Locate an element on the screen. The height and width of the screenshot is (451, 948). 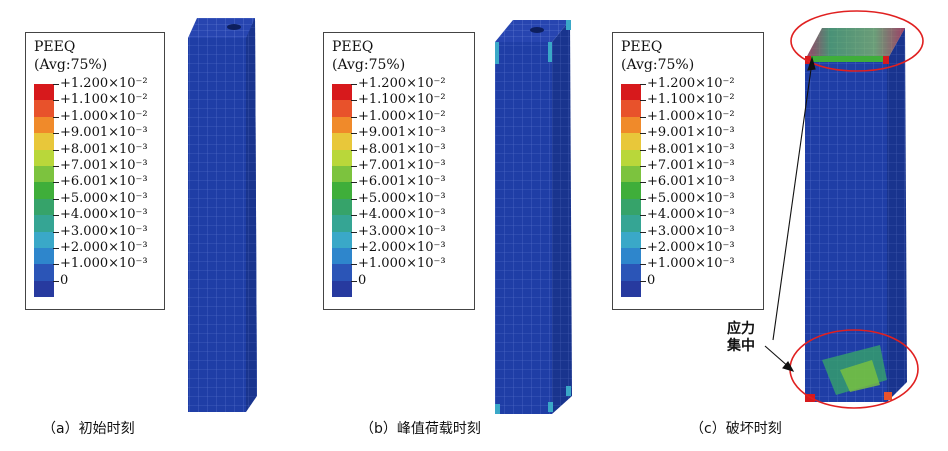
caption-b: （b）峰值荷载时刻 is located at coordinates (420, 429).